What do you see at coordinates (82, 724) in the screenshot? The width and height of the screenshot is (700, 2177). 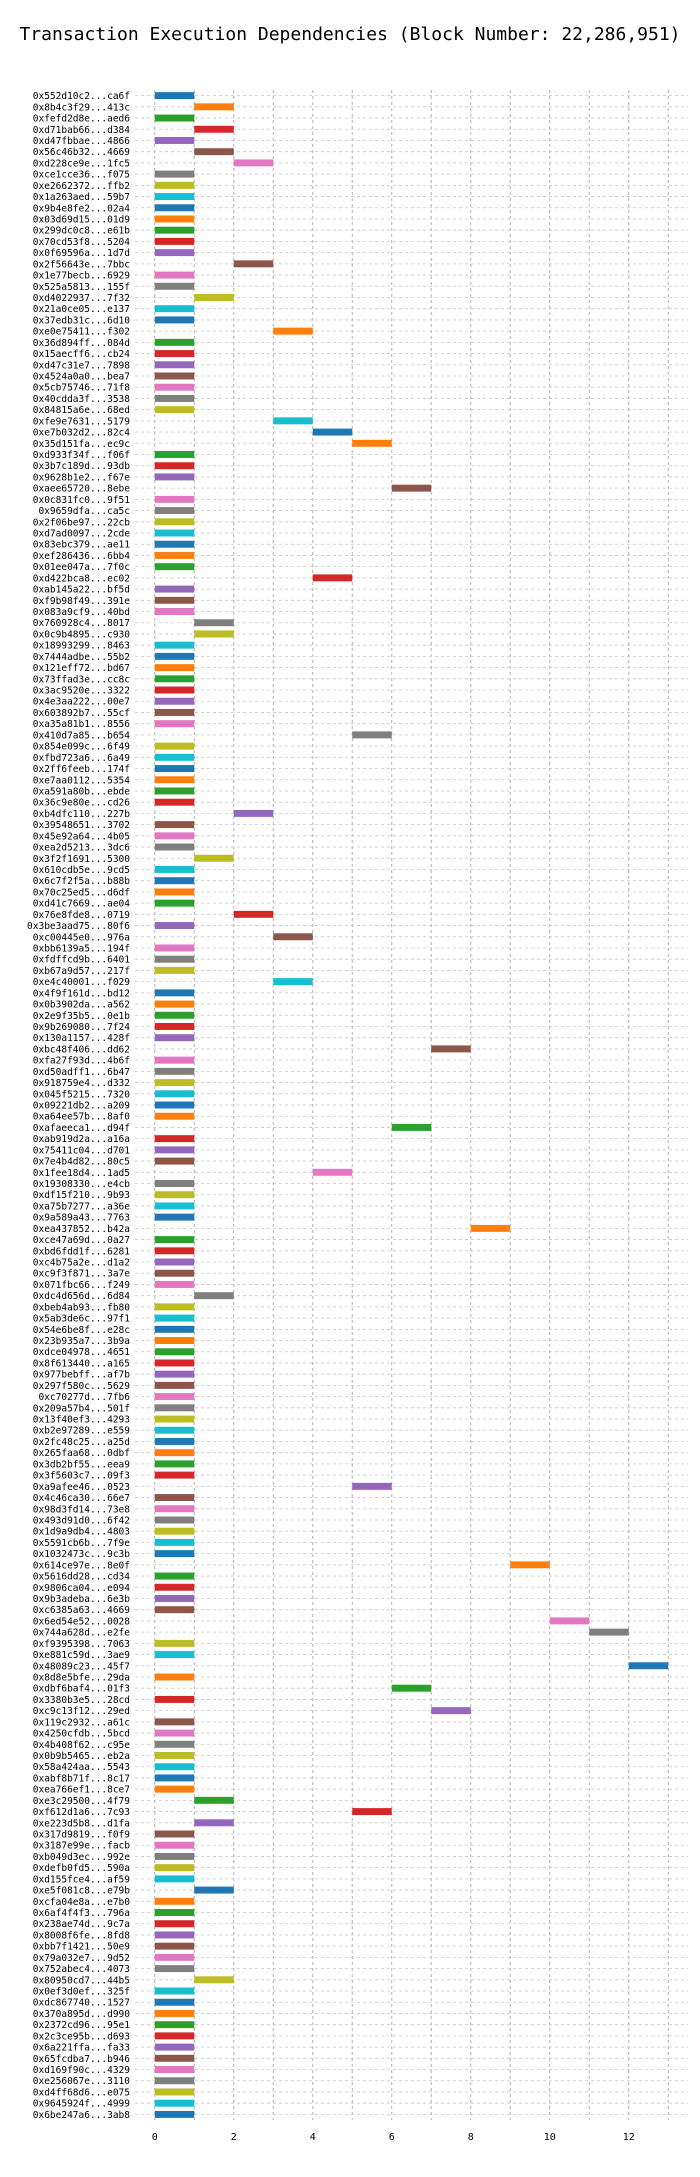 I see `transaction-label: 0xa35a81b1...8556` at bounding box center [82, 724].